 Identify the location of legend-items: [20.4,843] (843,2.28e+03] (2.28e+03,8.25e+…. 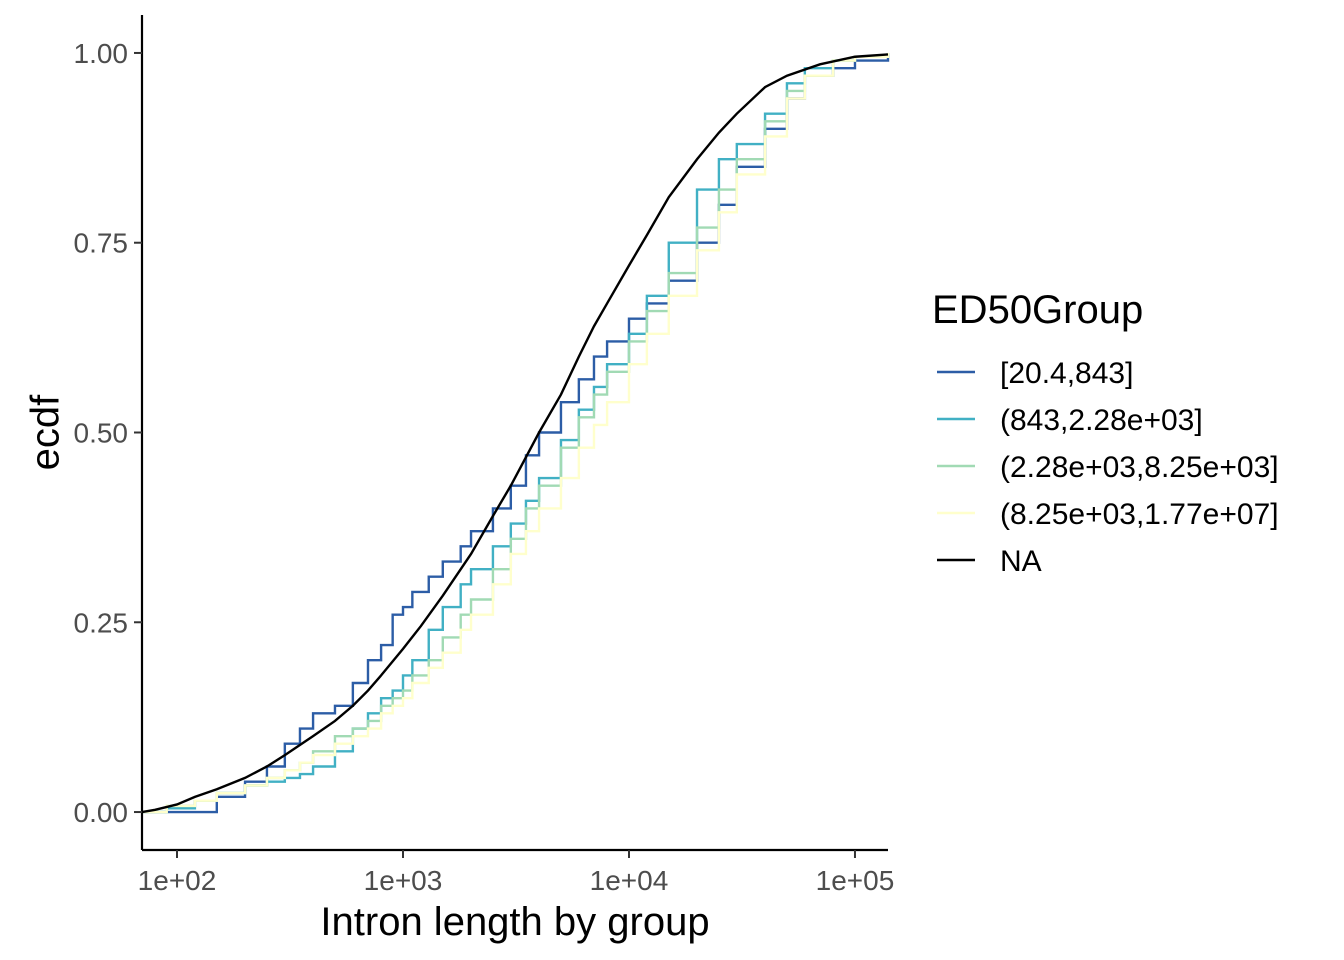
(1108, 467).